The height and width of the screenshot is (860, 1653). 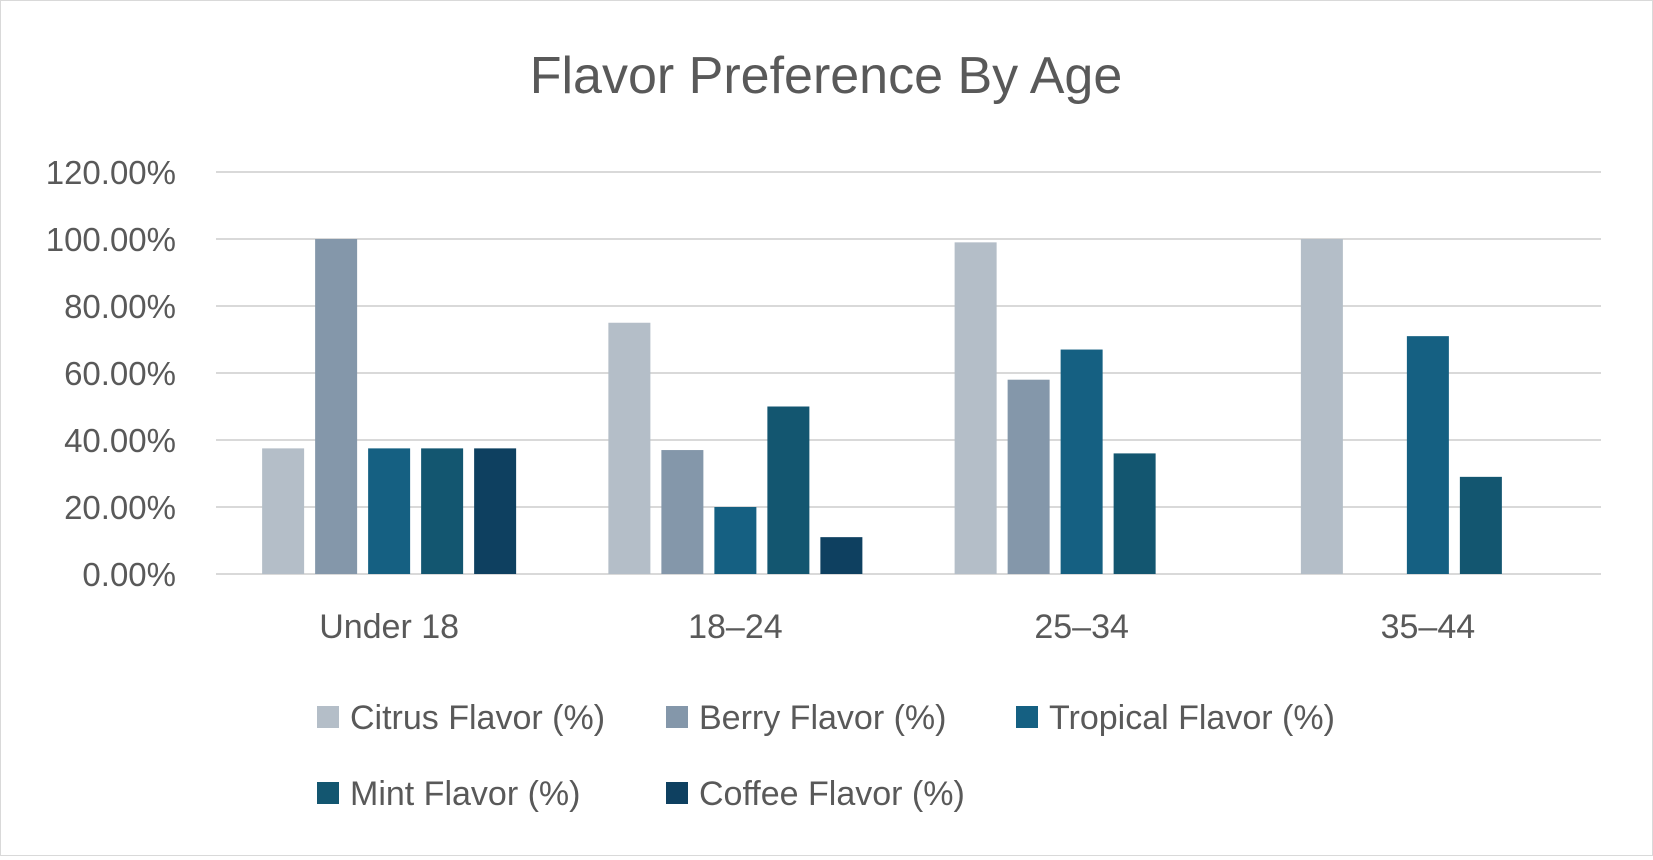 I want to click on legend-label: Coffee Flavor (%), so click(x=832, y=794).